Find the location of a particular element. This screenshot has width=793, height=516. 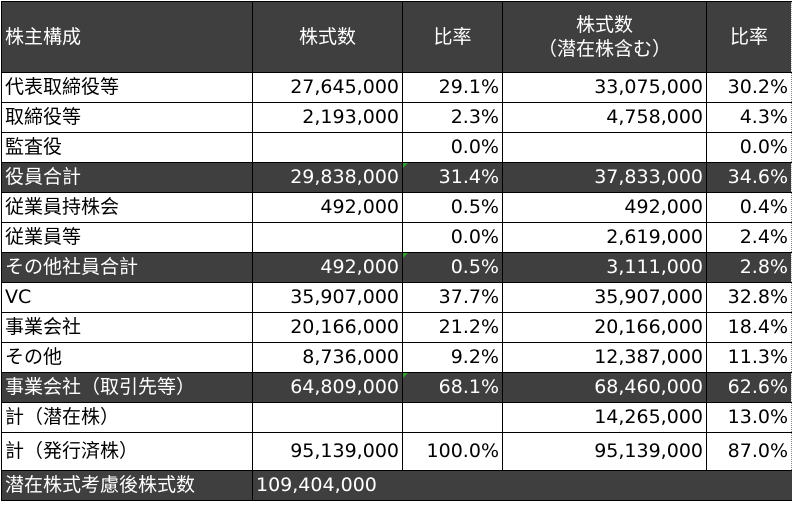

grand-total-row: 潜在株式考慮後株式数 109,404,000 is located at coordinates (396, 485).